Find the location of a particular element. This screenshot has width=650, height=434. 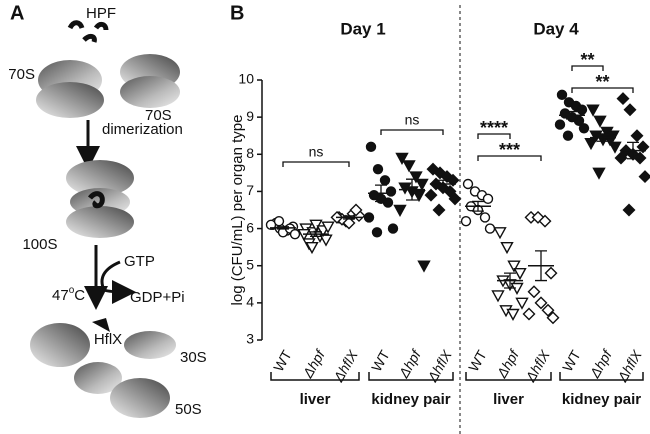

y-axis-label: log (CFU/mL) per organ type is located at coordinates (237, 210).